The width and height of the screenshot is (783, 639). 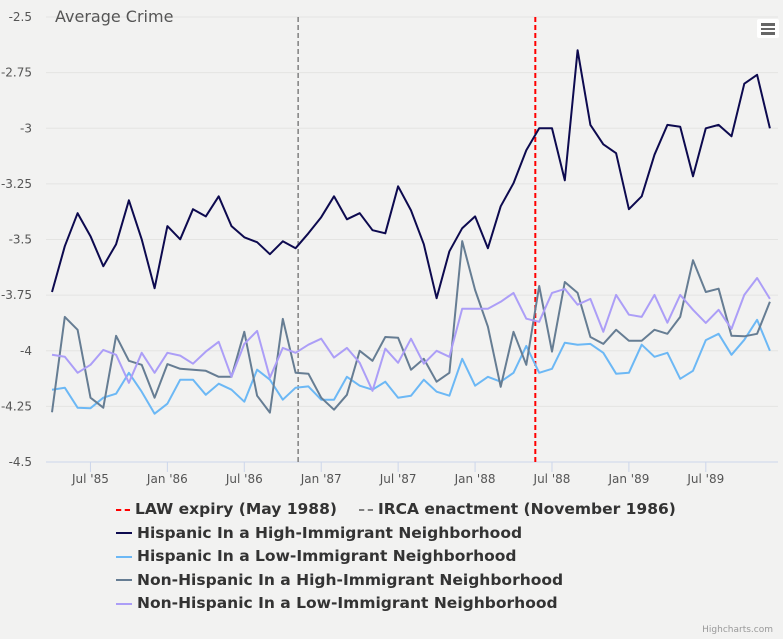 What do you see at coordinates (20, 240) in the screenshot?
I see `y-tick-label: -3.5` at bounding box center [20, 240].